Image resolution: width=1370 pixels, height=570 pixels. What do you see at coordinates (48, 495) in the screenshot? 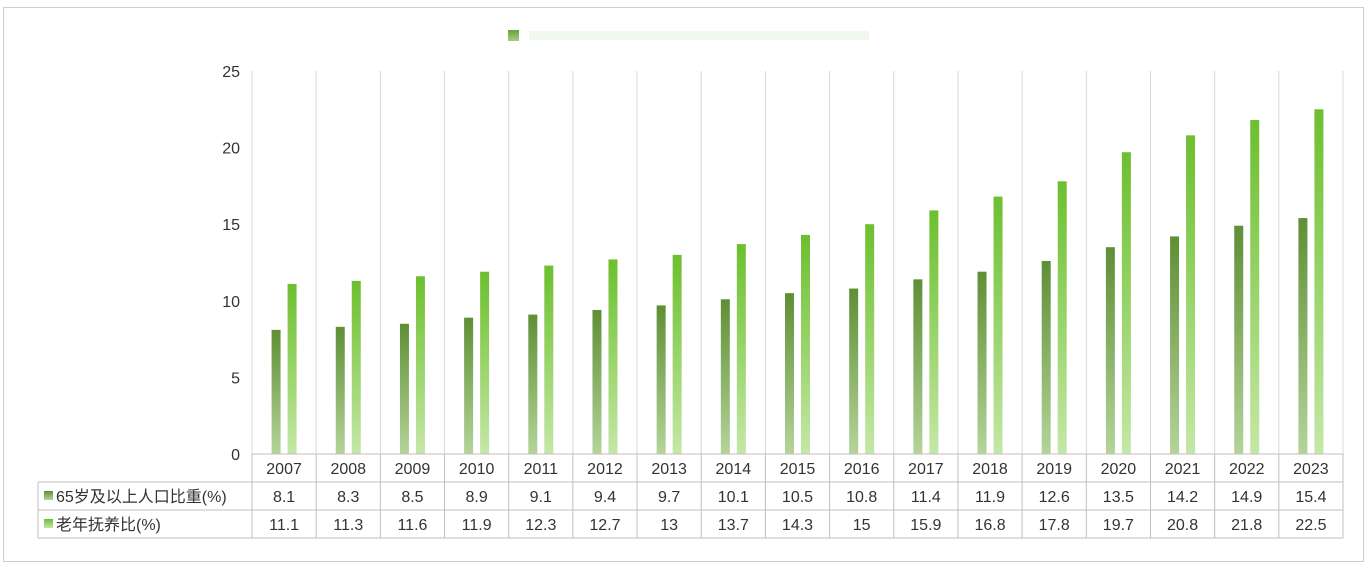
I see `legend-key-series1` at bounding box center [48, 495].